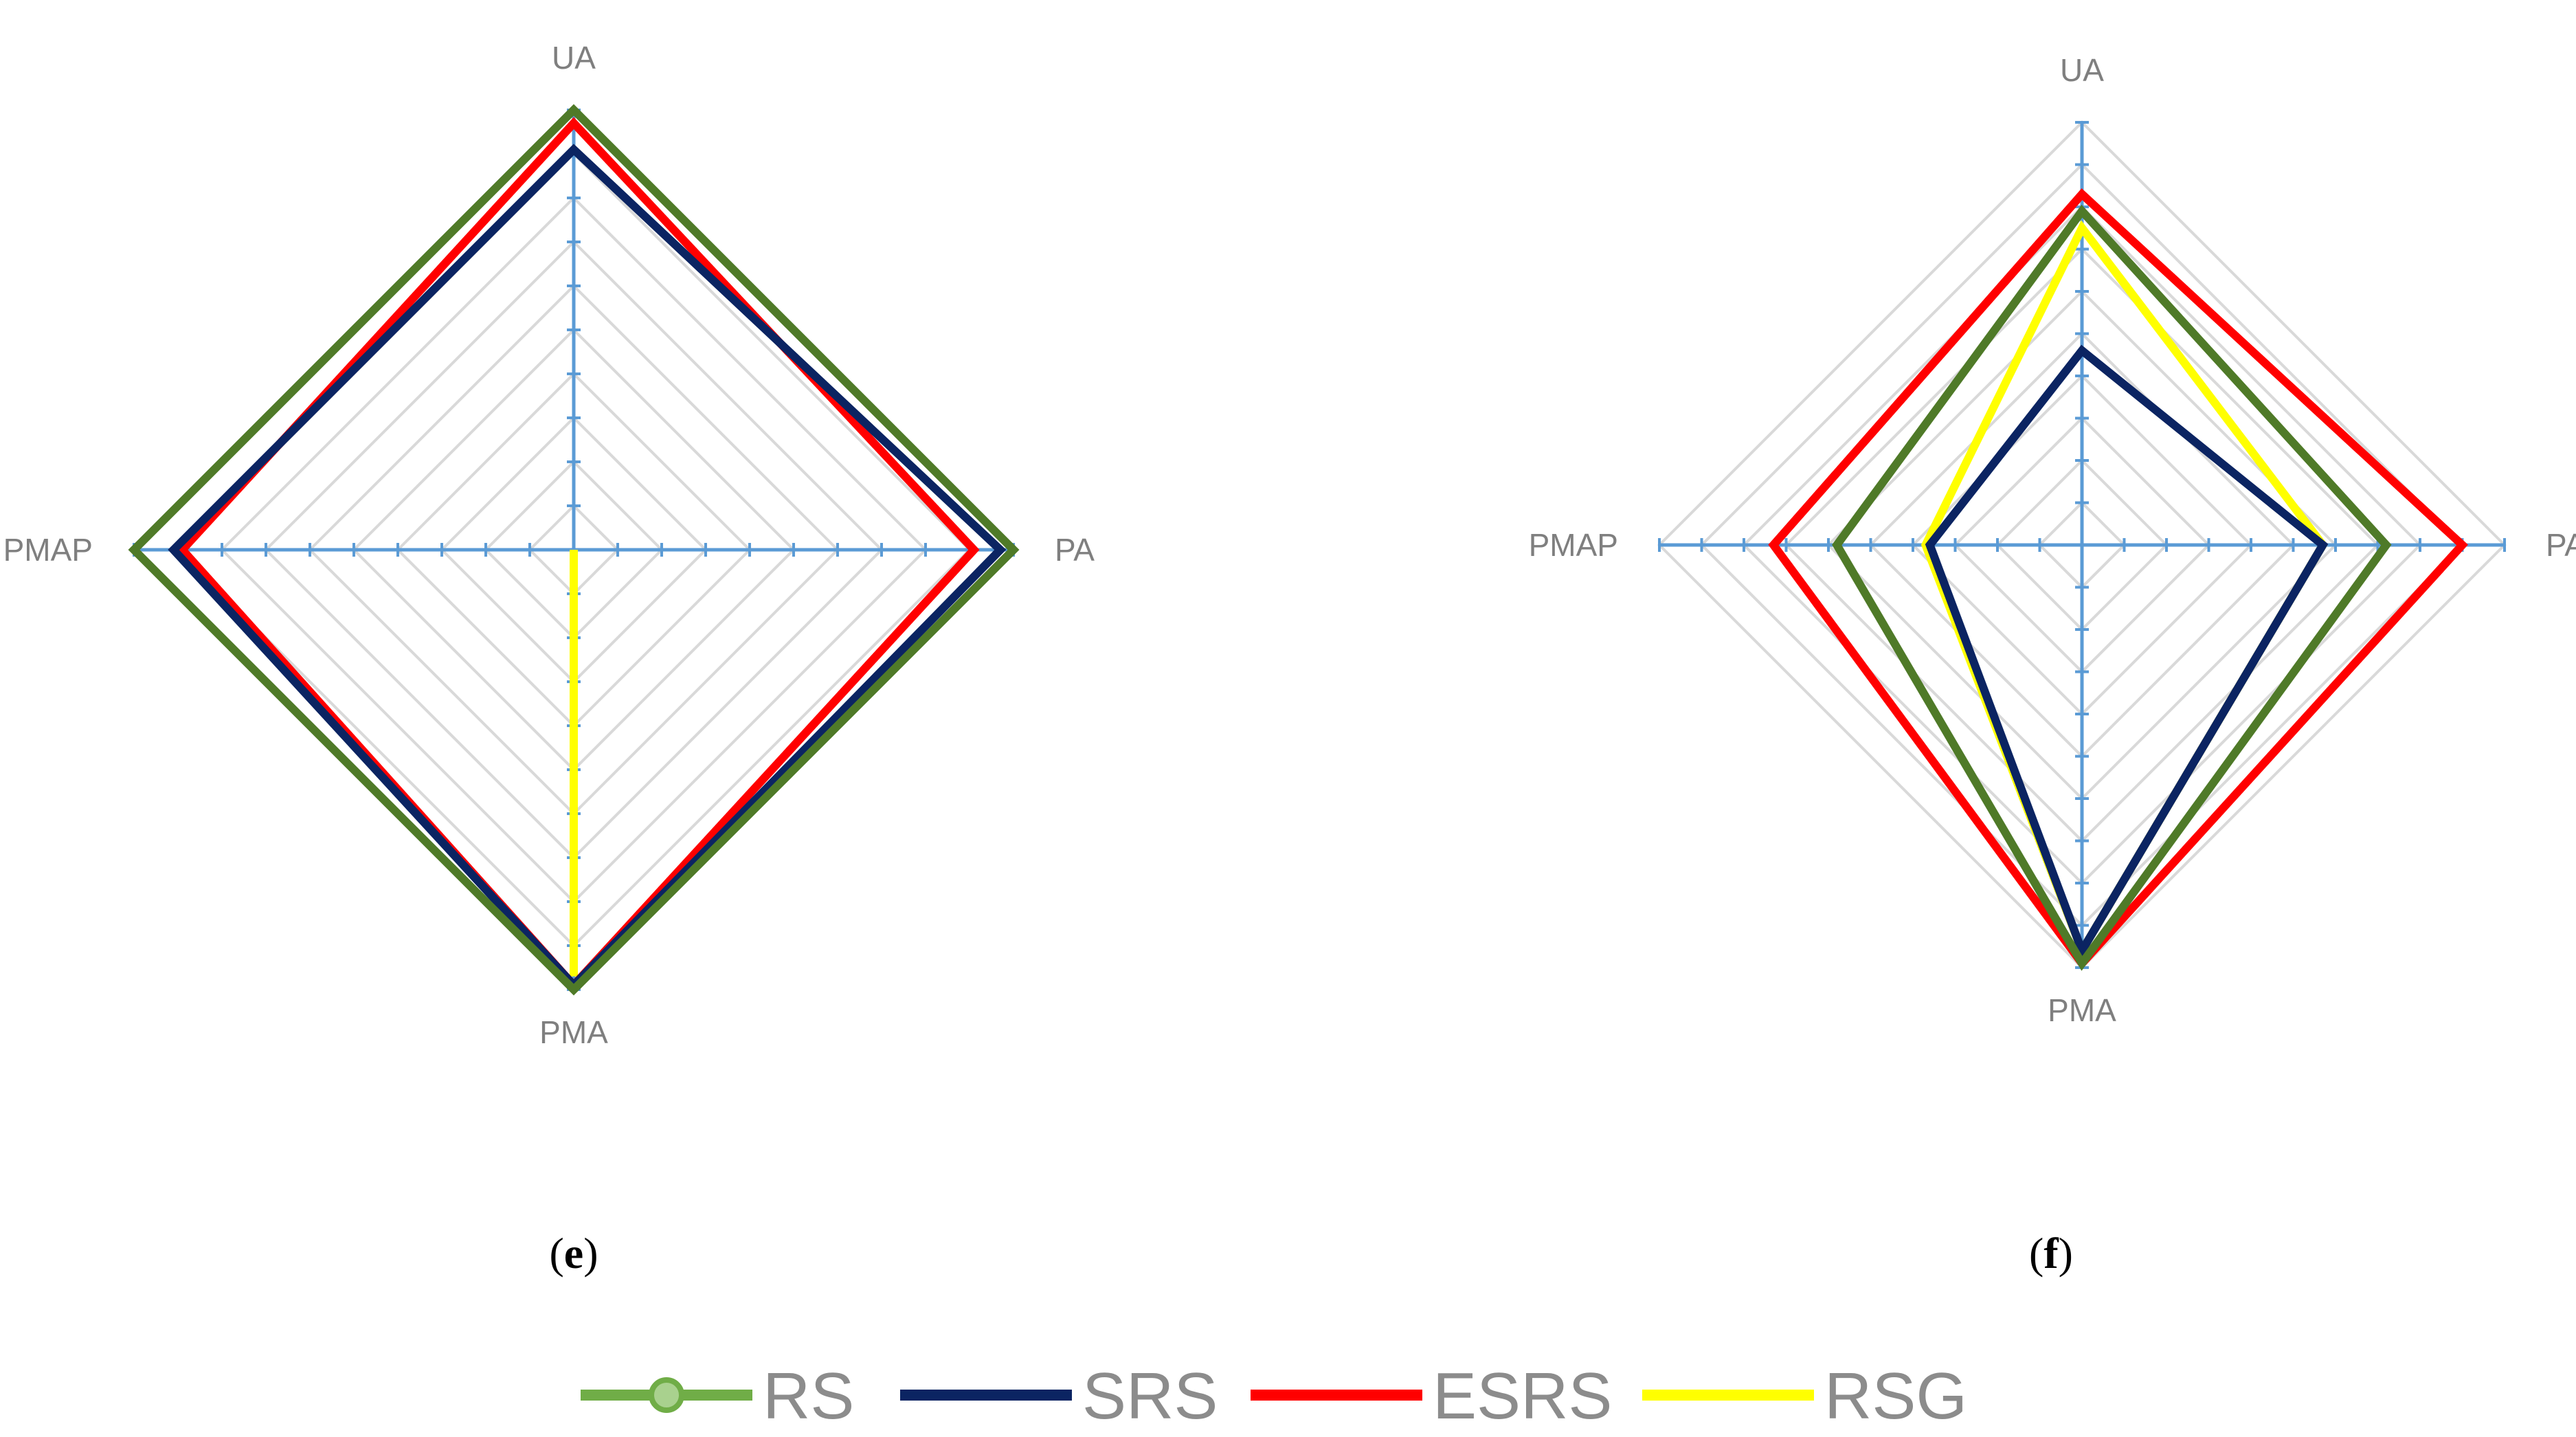 This screenshot has width=2576, height=1437. I want to click on series-f-rs, so click(2112, 587).